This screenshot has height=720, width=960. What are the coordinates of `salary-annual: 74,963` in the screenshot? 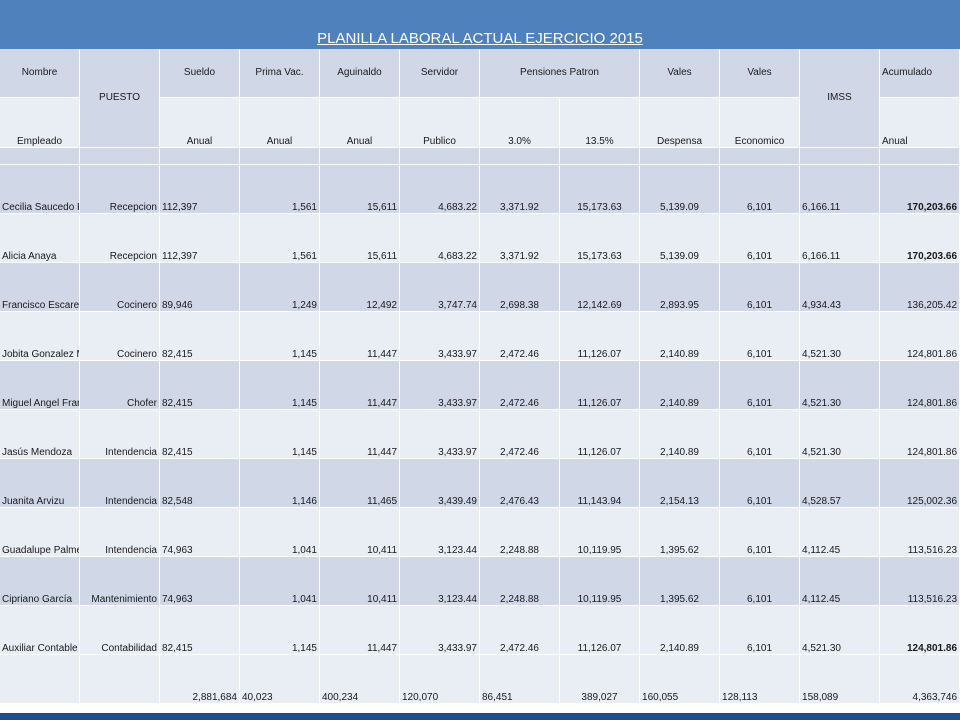 It's located at (200, 532).